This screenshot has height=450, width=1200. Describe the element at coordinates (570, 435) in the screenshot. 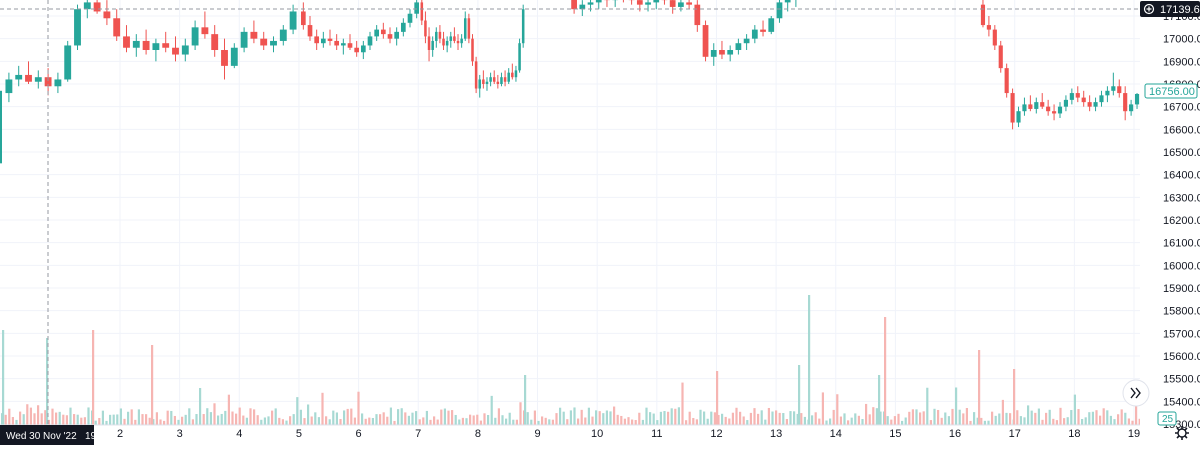

I see `time-axis` at that location.